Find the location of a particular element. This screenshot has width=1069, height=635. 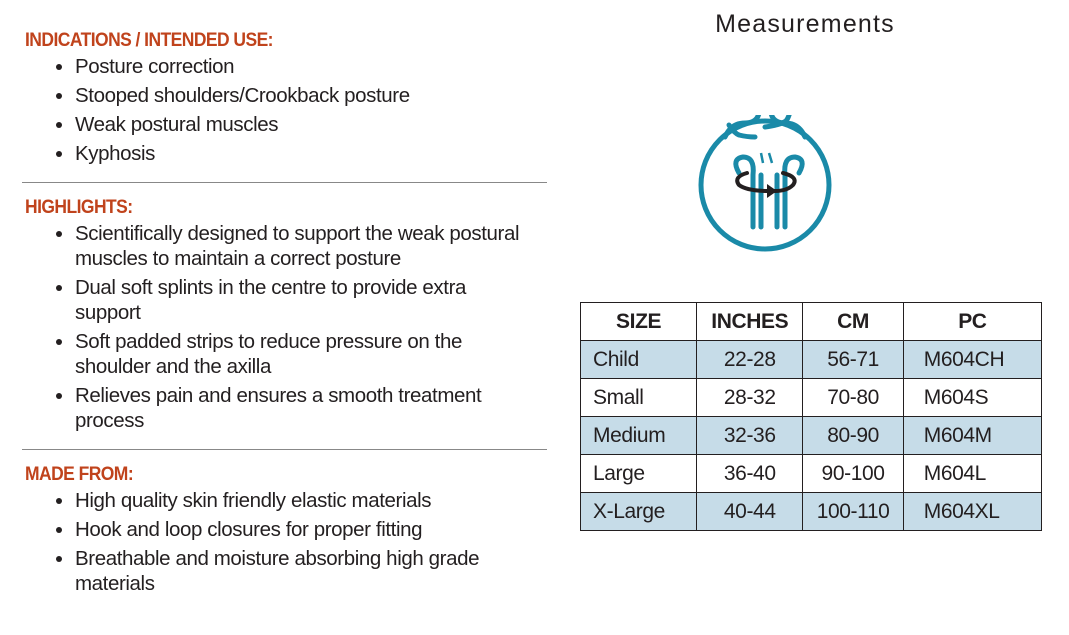

bullet-item: Posture correction is located at coordinates (288, 66).